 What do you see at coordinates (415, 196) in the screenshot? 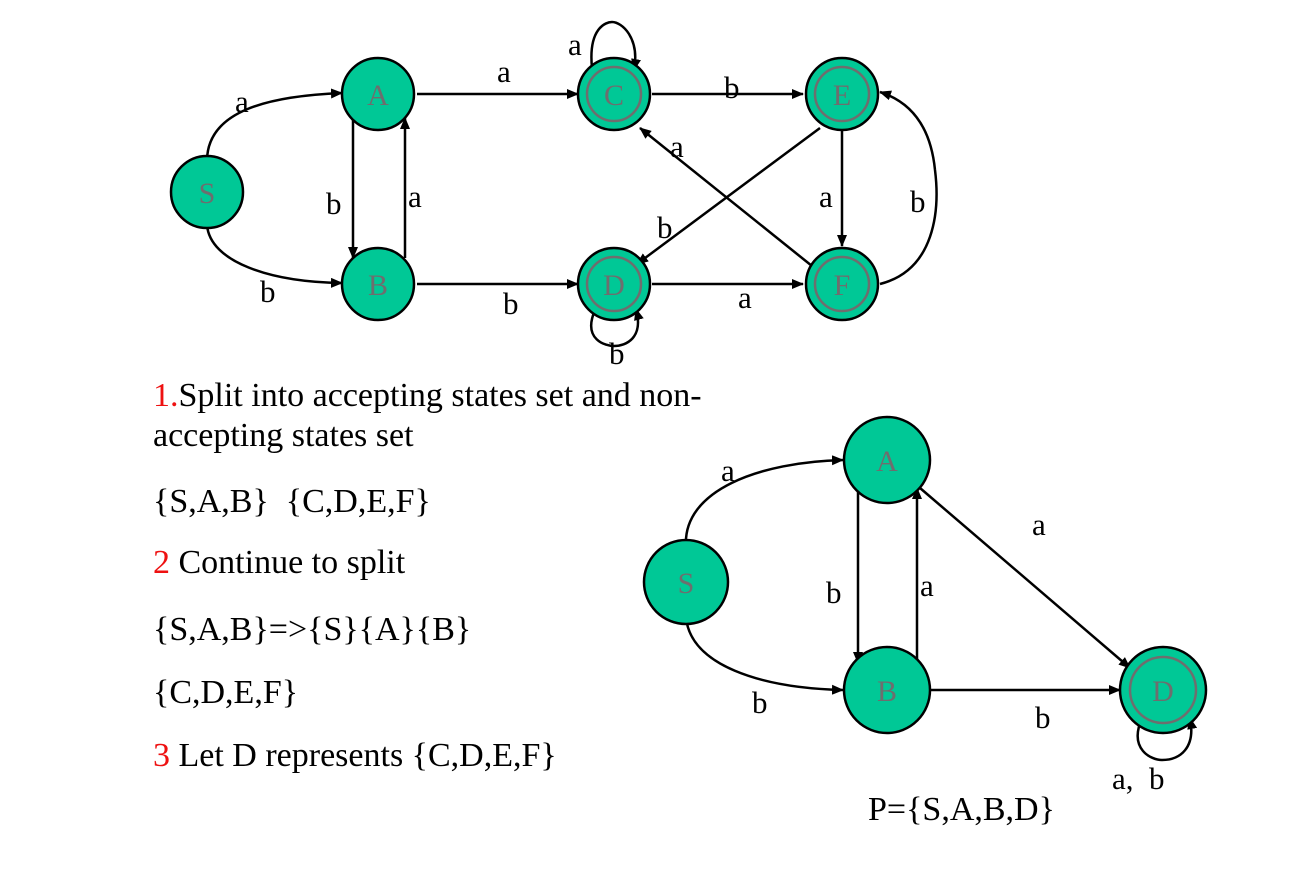
I see `edge-label-b-a: a` at bounding box center [415, 196].